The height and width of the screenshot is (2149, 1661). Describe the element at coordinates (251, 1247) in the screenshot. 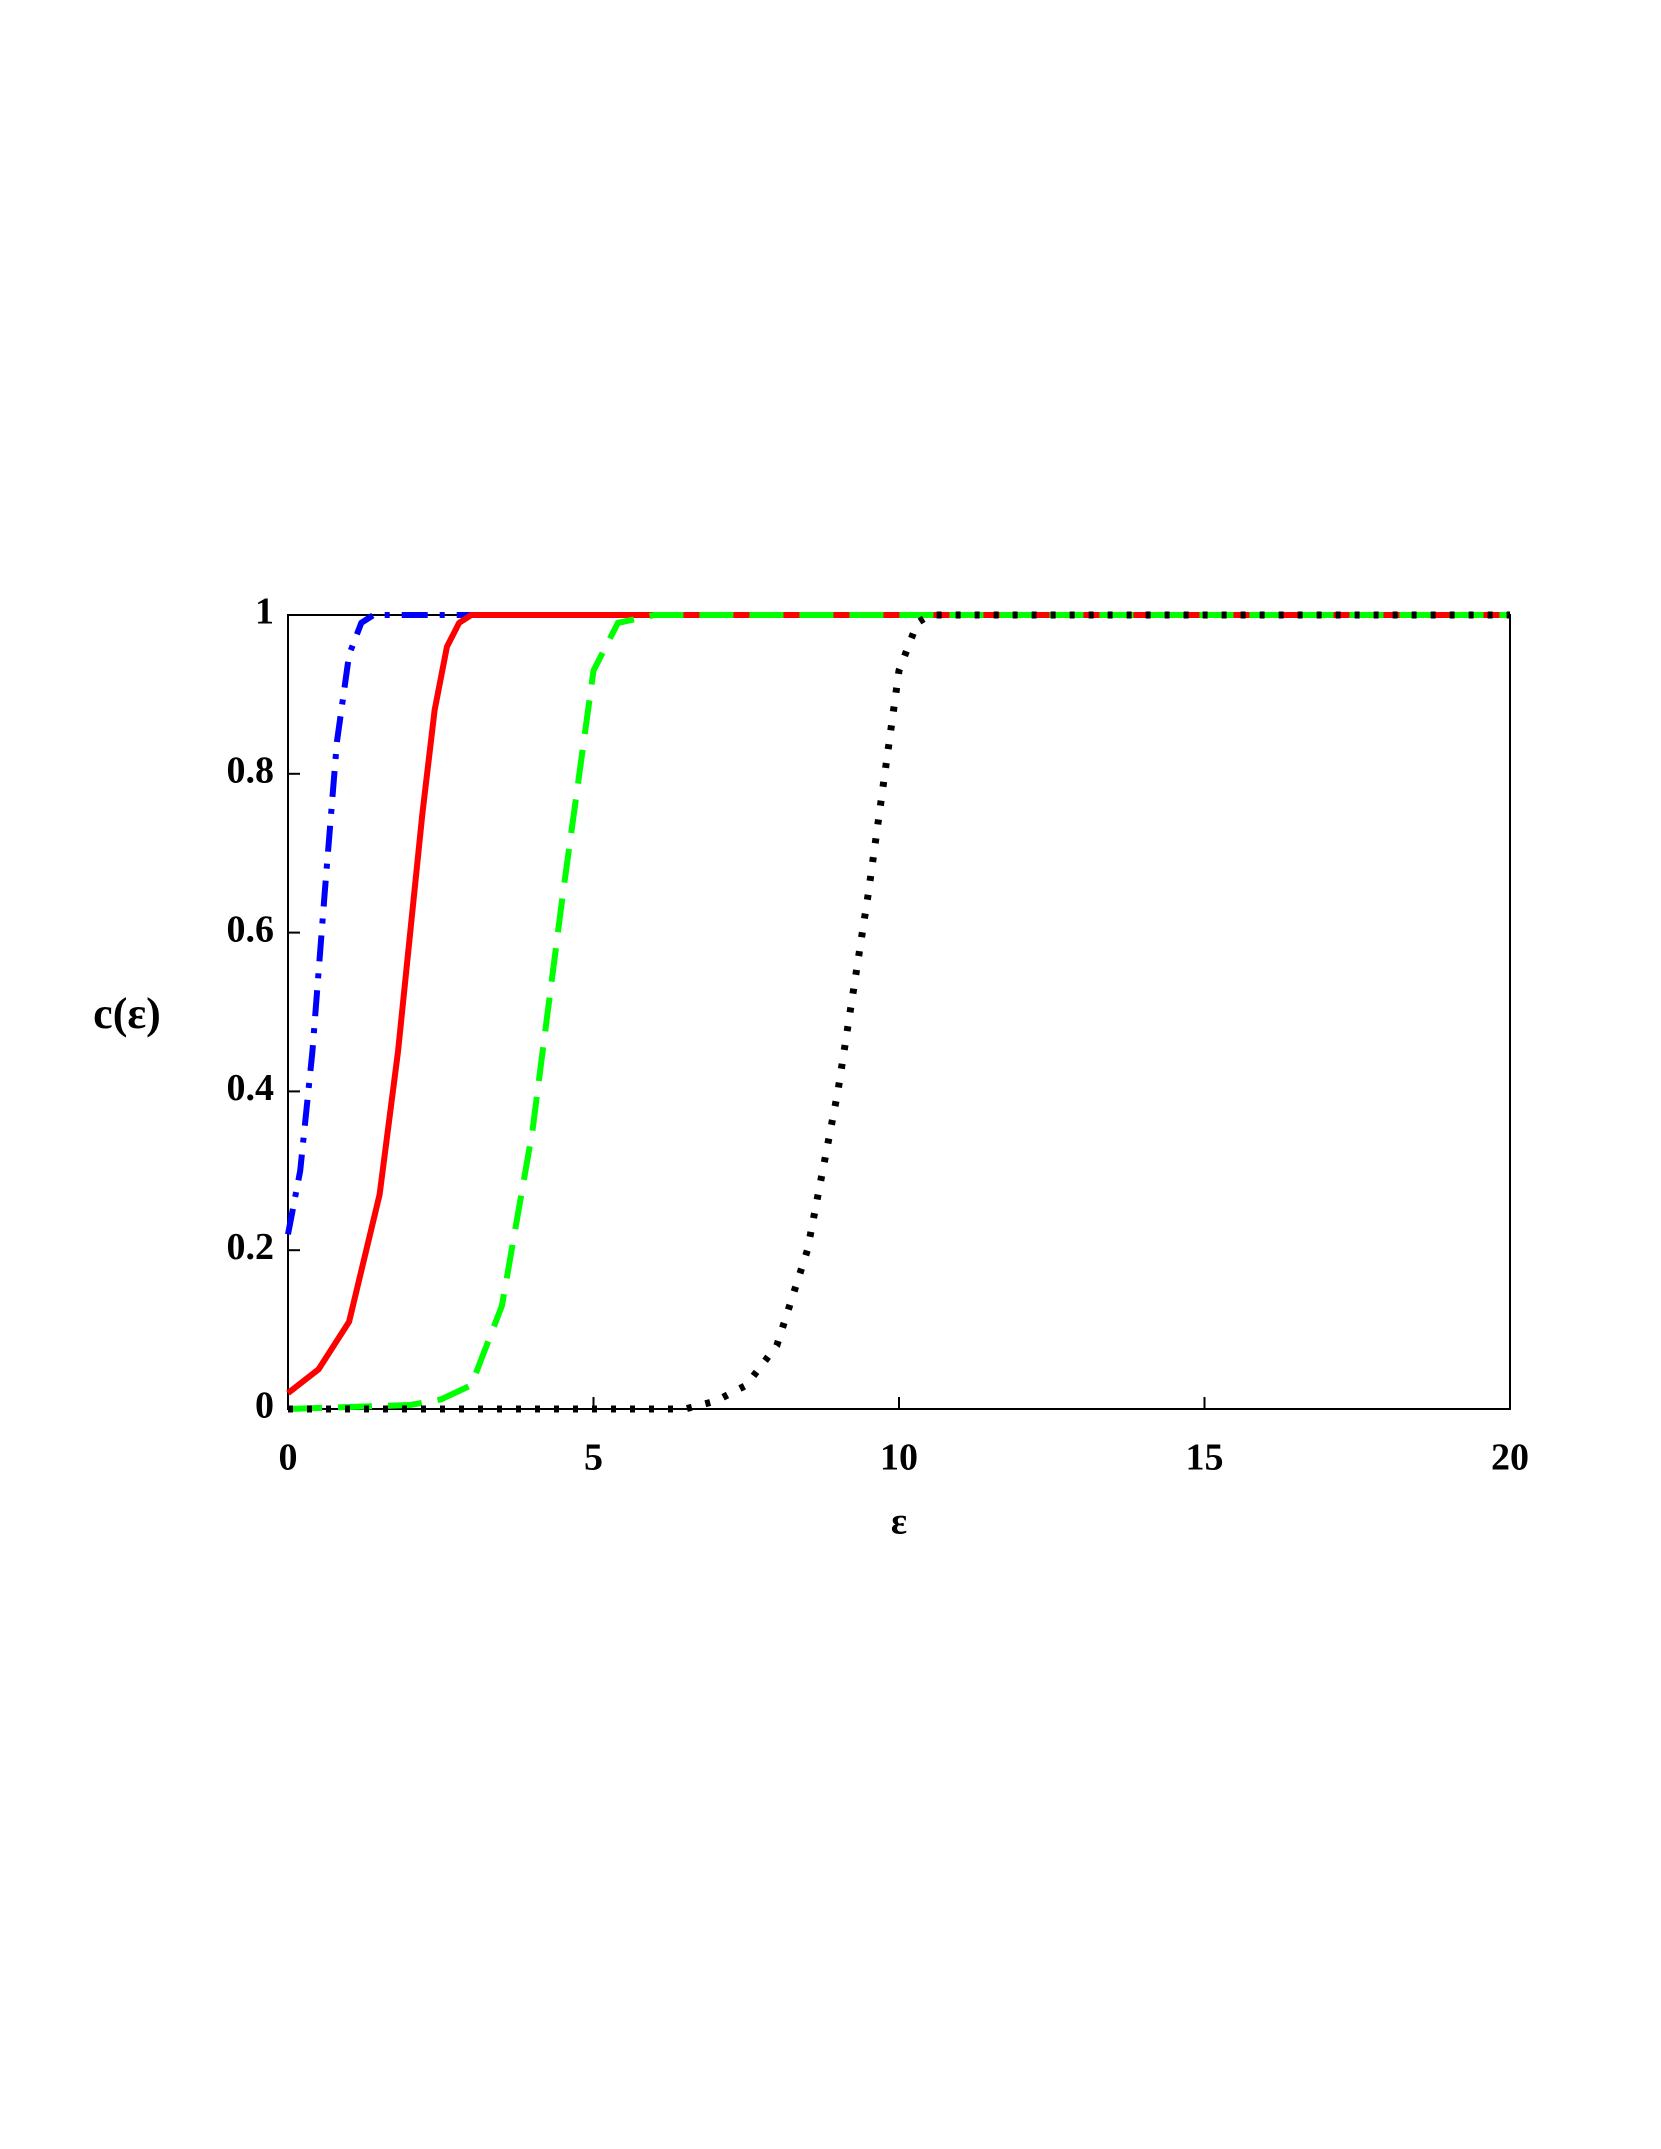

I see `y-tick-label: 0.2` at that location.